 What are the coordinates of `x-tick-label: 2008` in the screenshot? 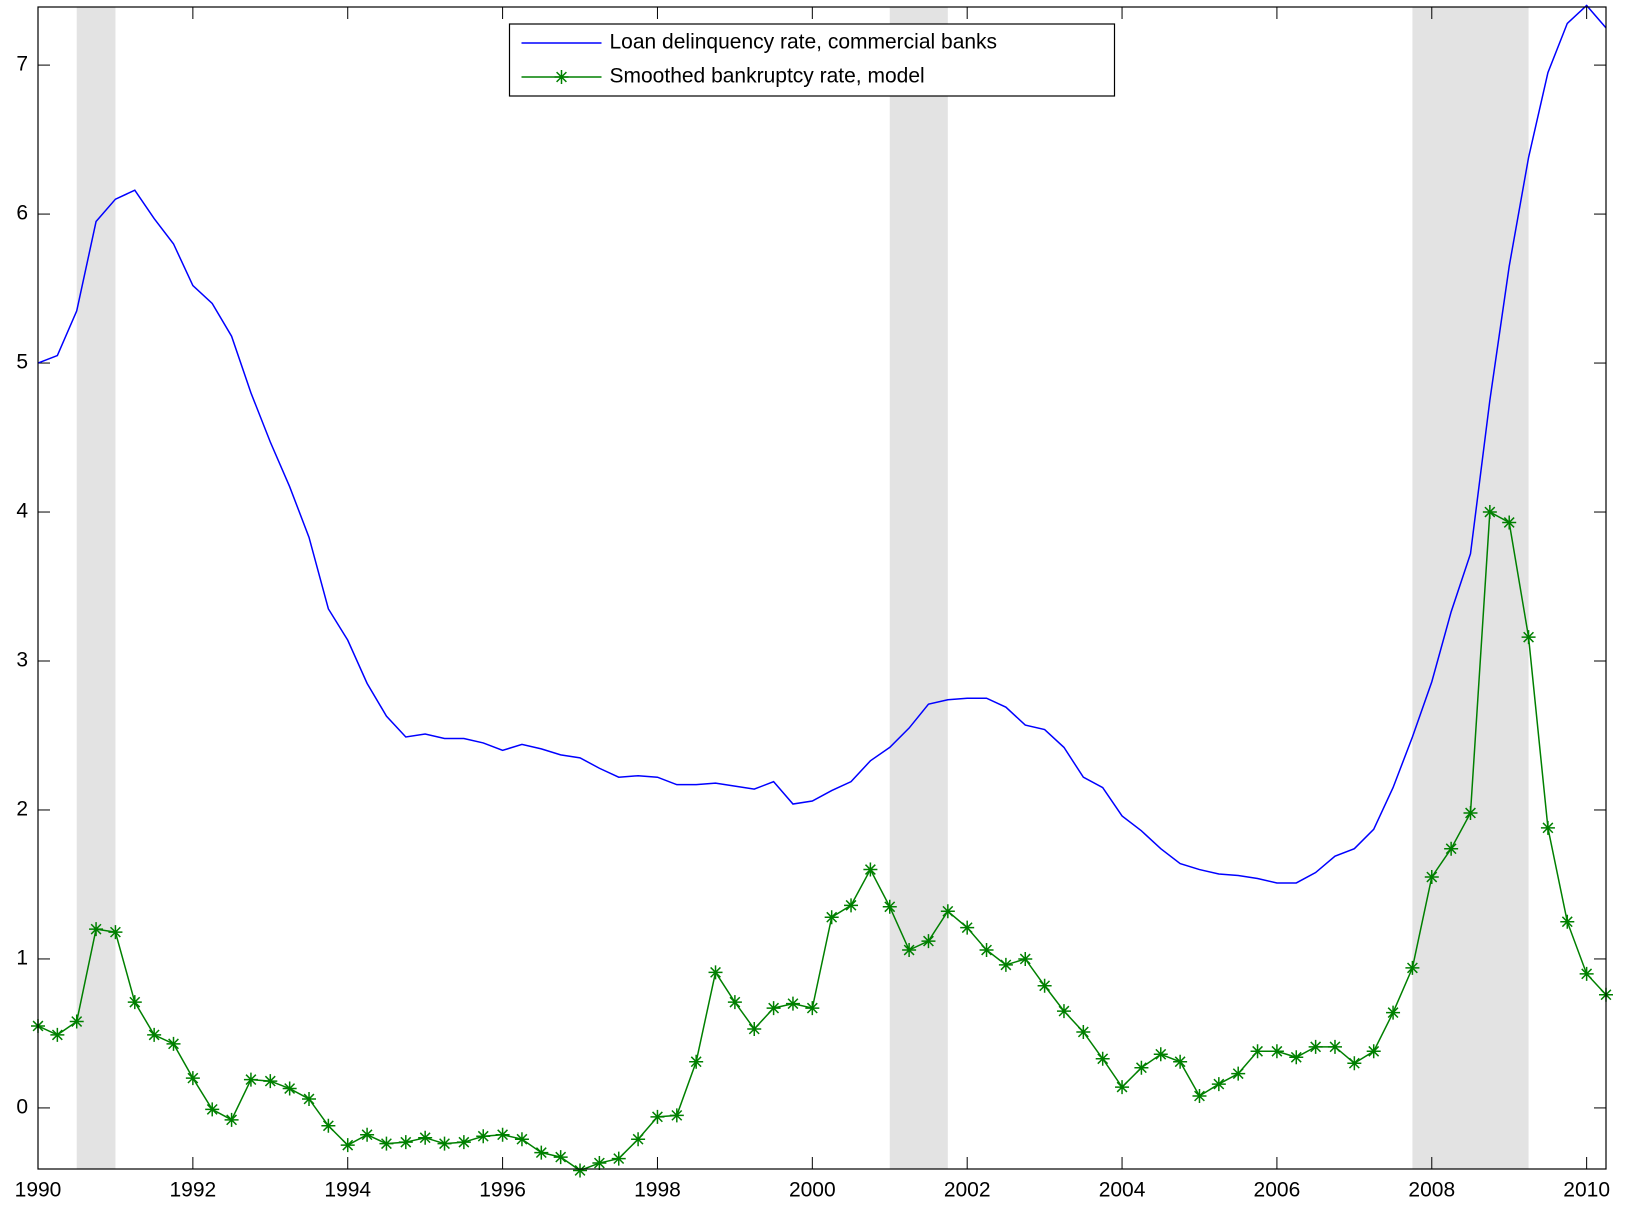 It's located at (1431, 1190).